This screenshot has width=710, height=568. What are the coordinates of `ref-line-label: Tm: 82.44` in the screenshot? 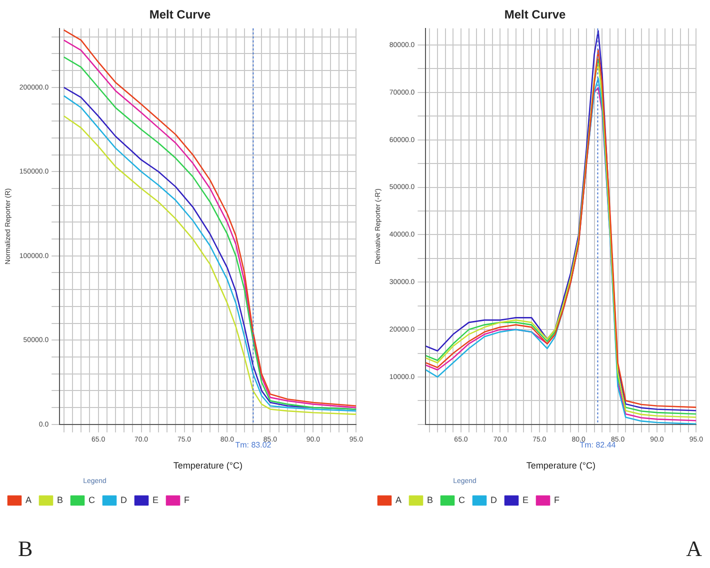 It's located at (598, 445).